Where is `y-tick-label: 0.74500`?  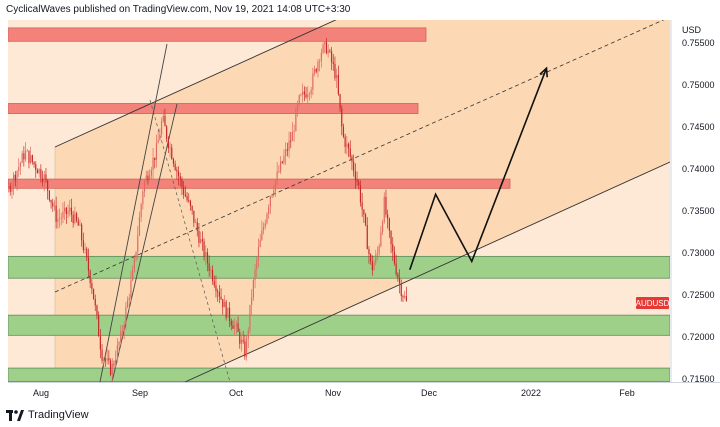
y-tick-label: 0.74500 is located at coordinates (698, 127).